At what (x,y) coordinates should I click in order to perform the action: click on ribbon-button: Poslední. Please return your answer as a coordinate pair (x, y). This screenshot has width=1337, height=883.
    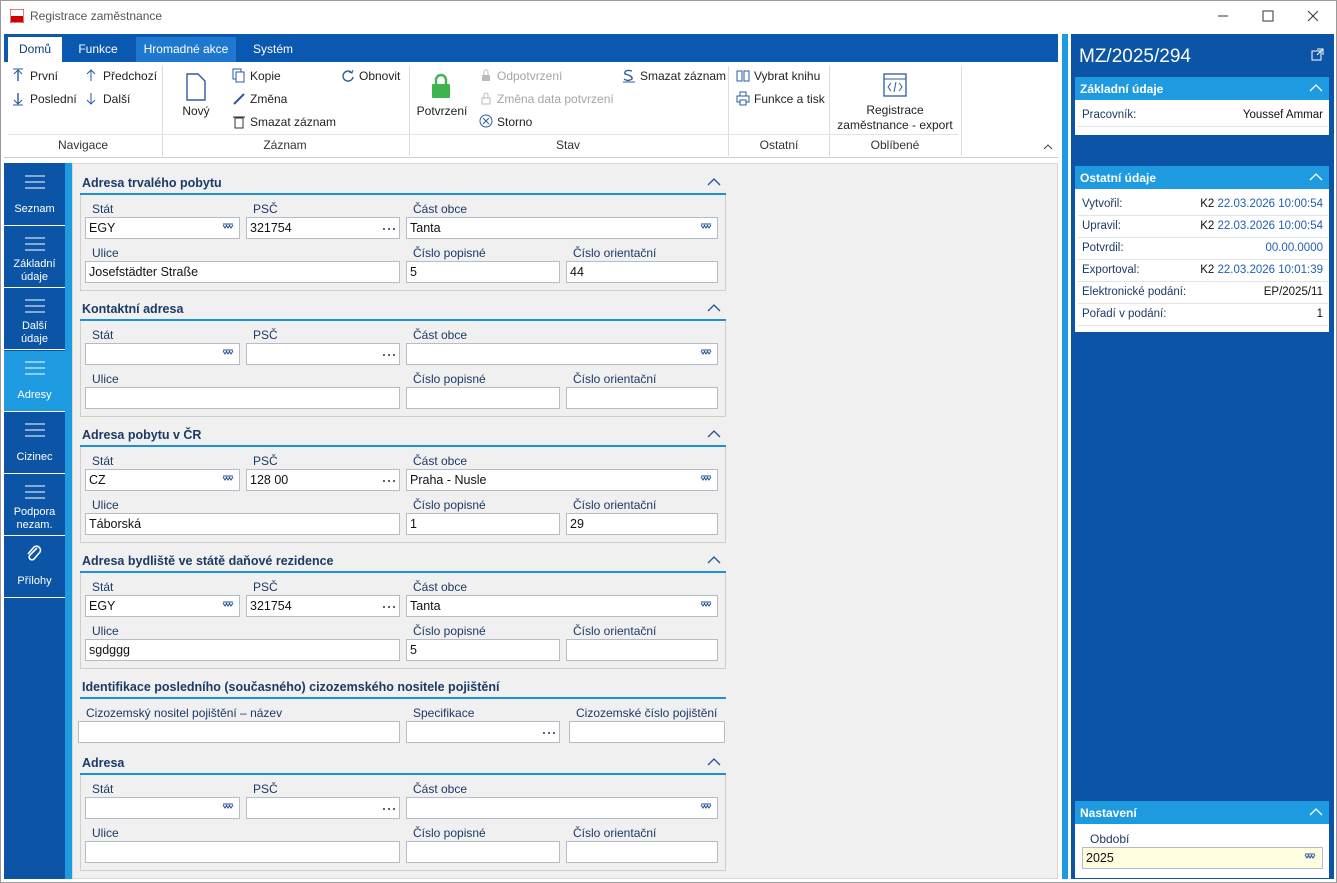
    Looking at the image, I should click on (53, 99).